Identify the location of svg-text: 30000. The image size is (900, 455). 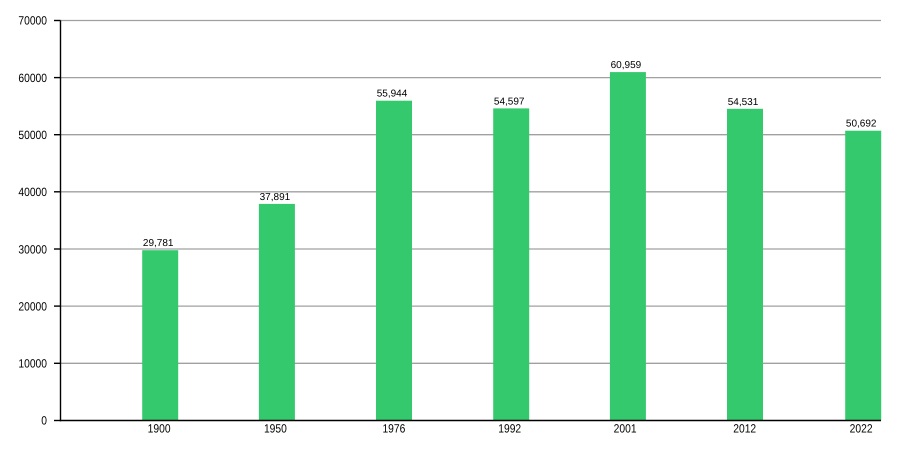
(32, 249).